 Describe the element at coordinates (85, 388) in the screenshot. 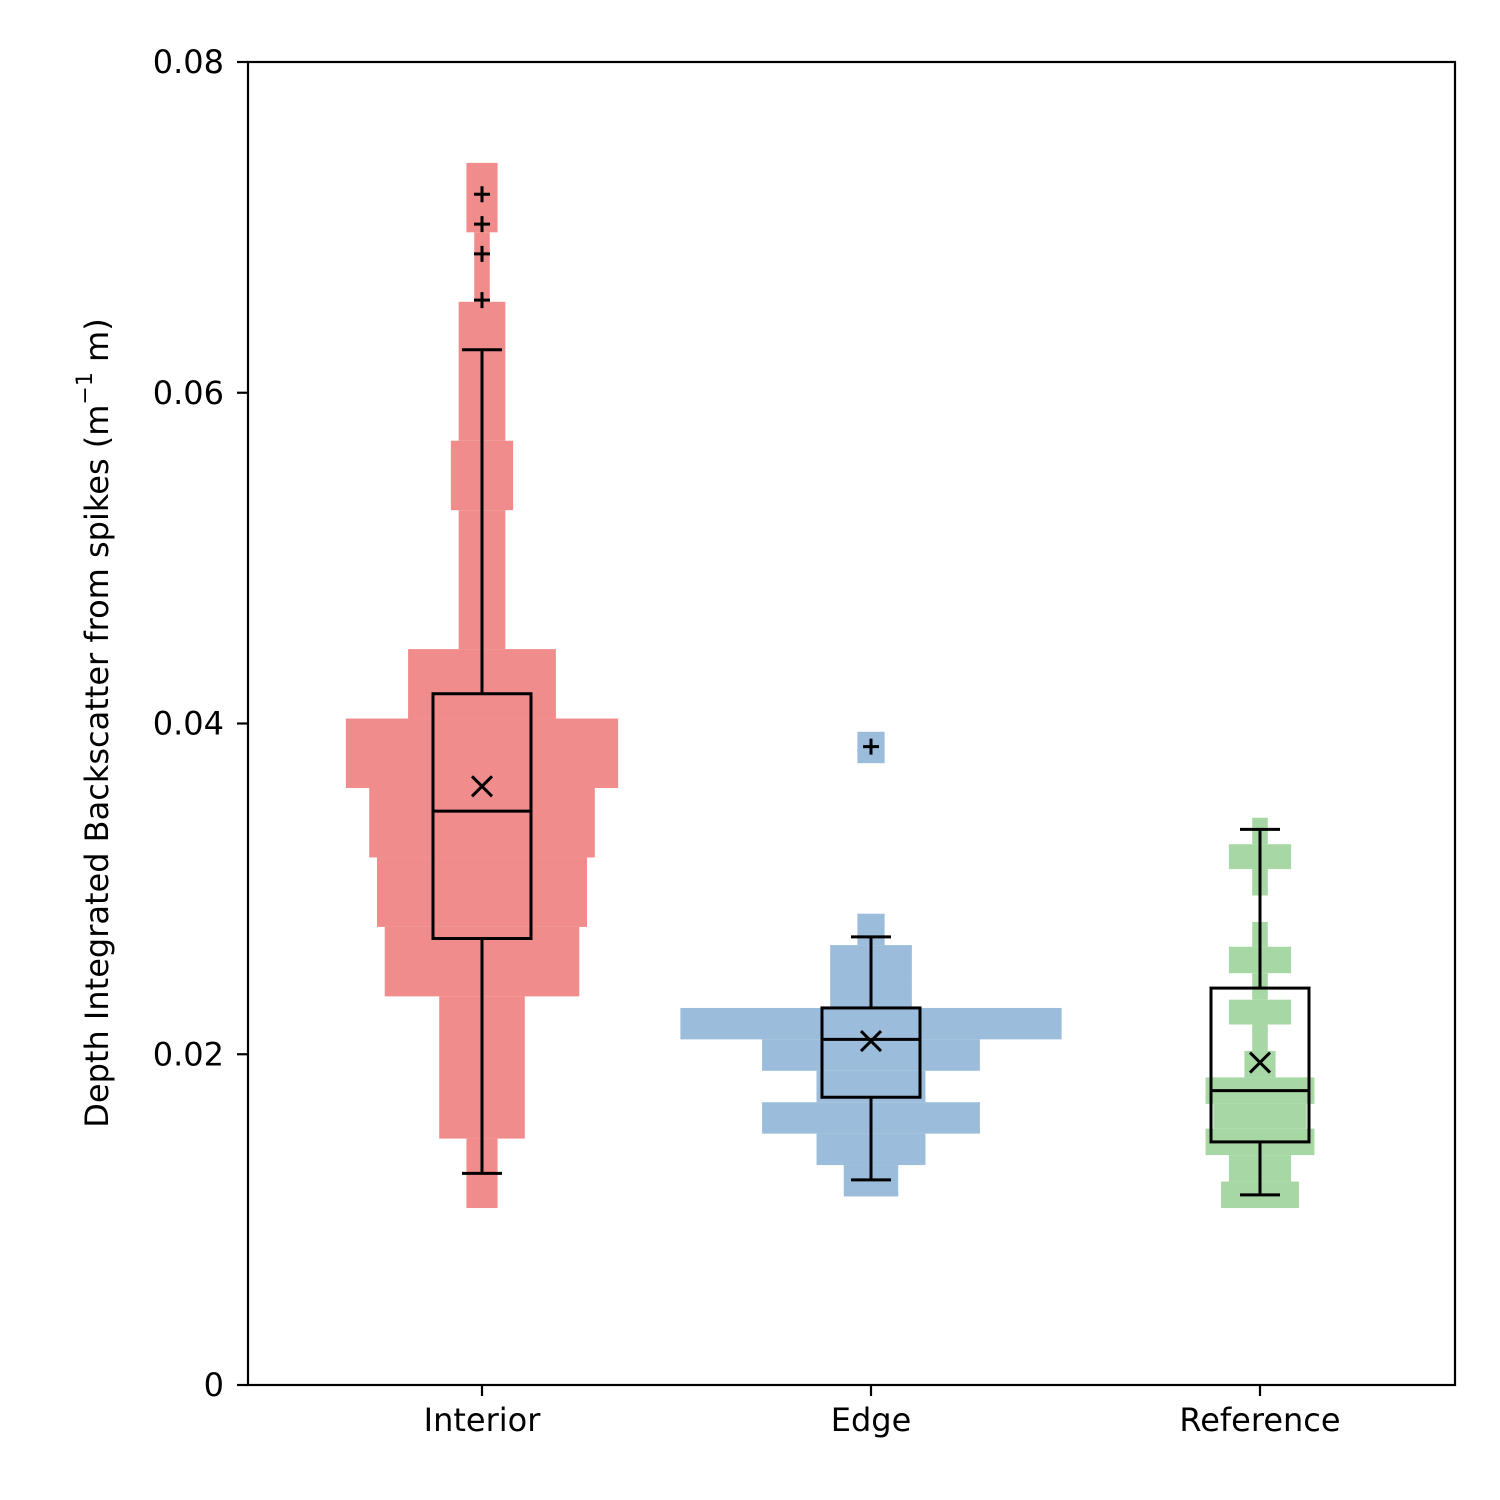

I see `y-axis-label-superscript: −1` at that location.